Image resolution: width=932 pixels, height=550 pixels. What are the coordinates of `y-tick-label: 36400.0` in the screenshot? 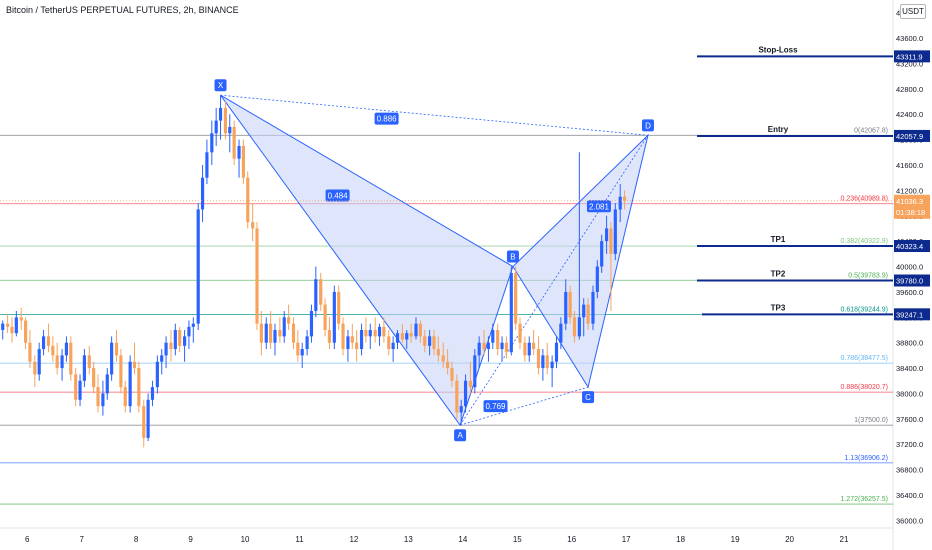 It's located at (909, 495).